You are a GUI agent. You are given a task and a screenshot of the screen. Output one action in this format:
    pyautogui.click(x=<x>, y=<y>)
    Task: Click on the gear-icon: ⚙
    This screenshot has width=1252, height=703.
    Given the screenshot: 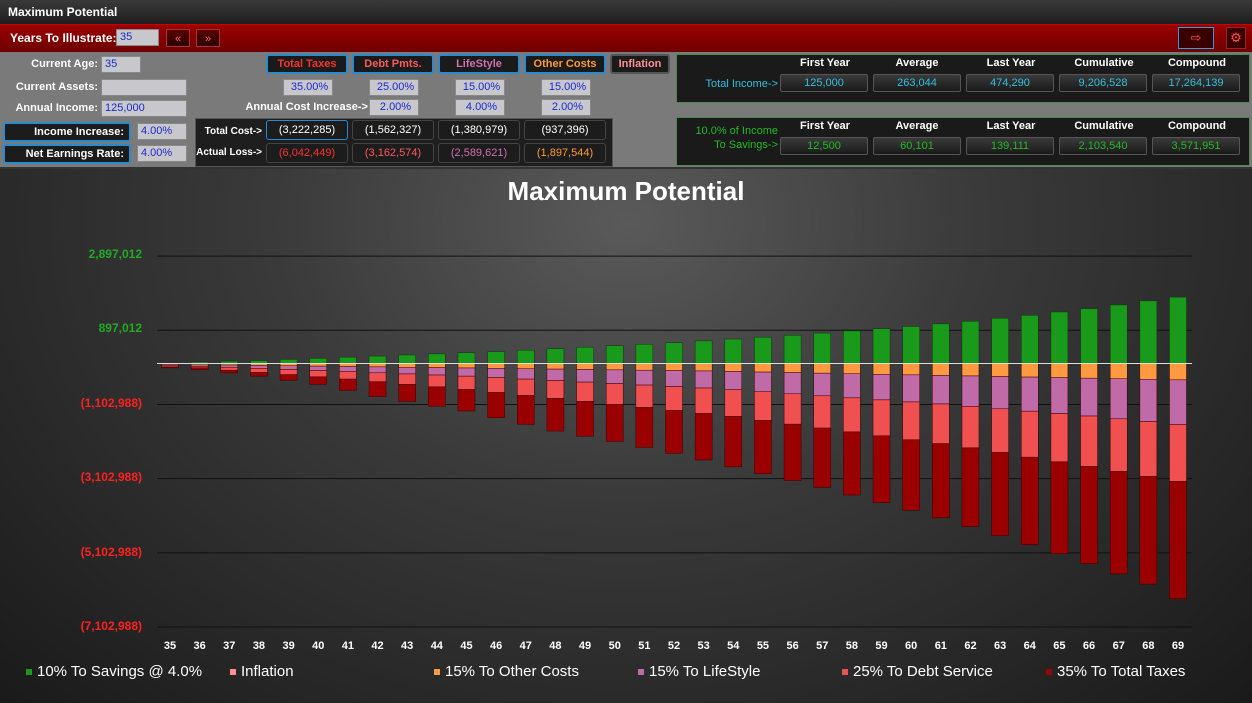 What is the action you would take?
    pyautogui.click(x=1236, y=38)
    